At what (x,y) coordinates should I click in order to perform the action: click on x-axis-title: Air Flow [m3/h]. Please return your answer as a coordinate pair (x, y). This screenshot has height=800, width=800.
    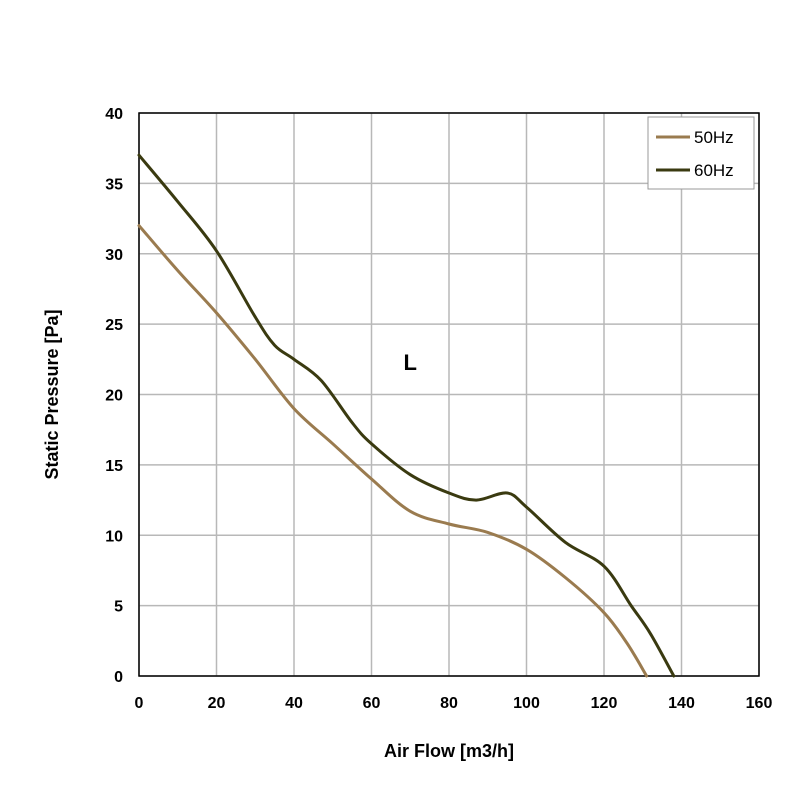
    Looking at the image, I should click on (449, 751).